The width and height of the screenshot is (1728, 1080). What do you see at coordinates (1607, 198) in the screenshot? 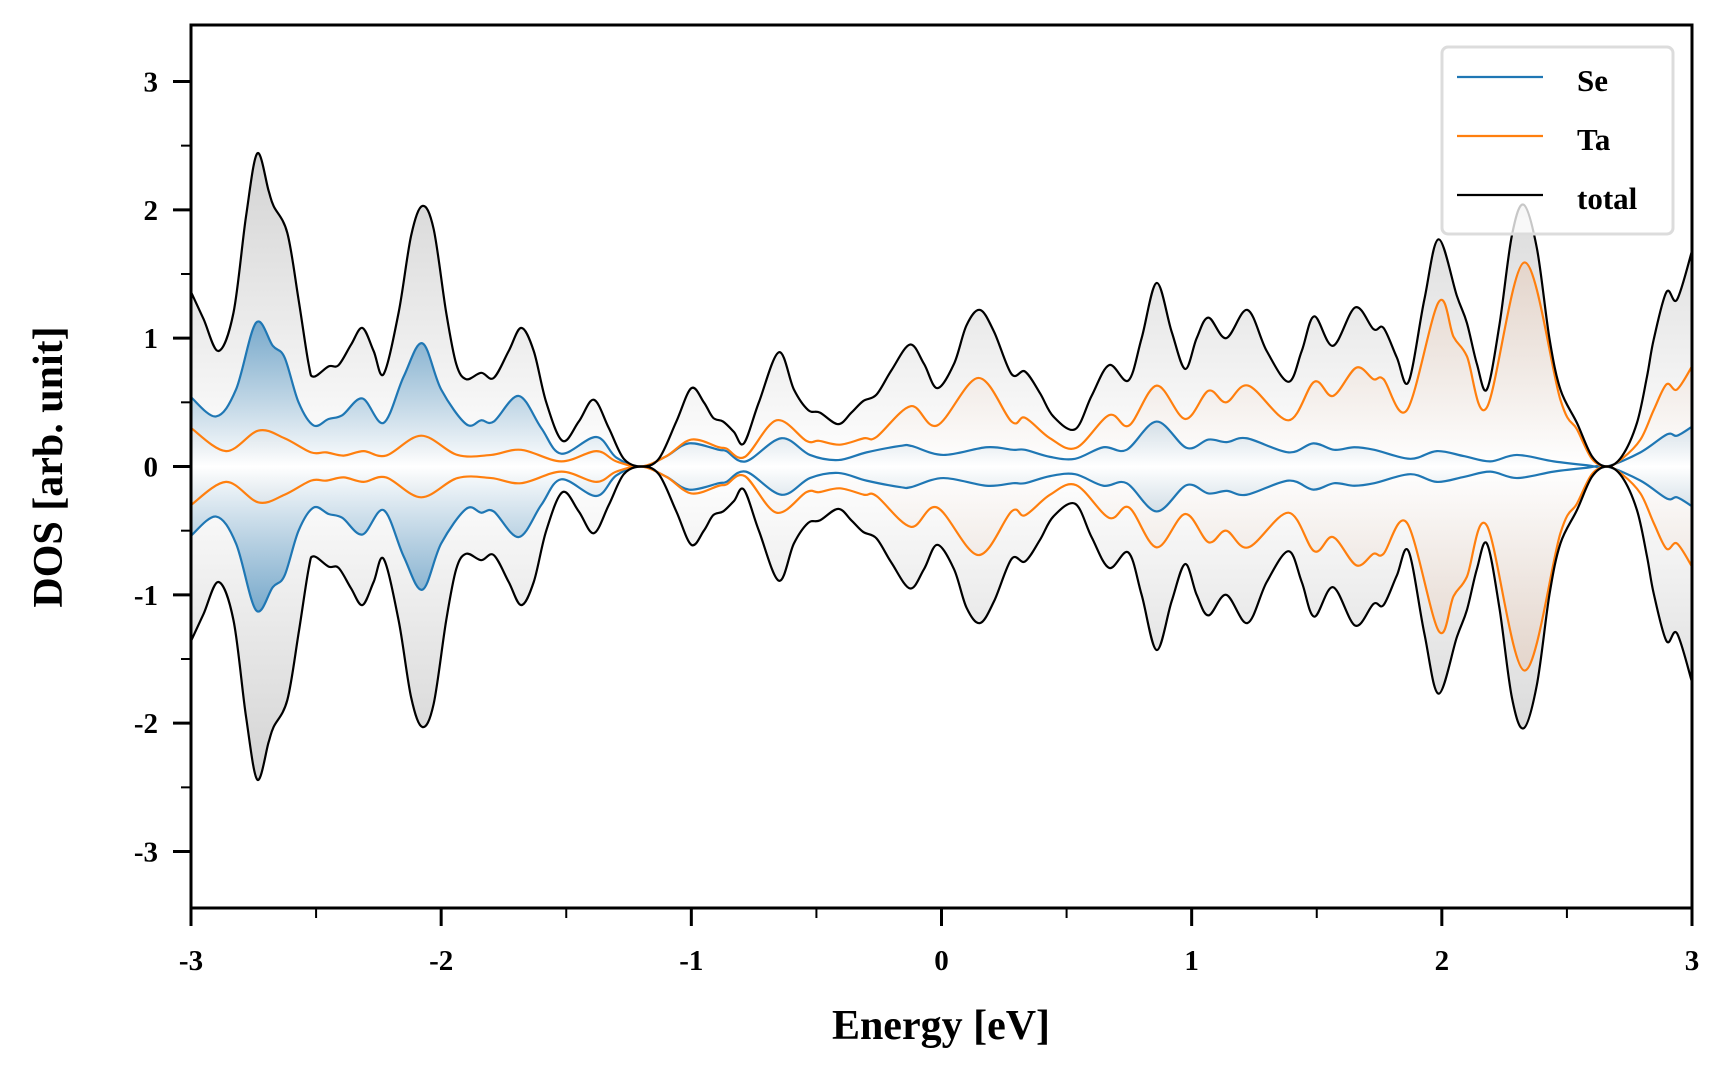
I see `legend-label: total` at bounding box center [1607, 198].